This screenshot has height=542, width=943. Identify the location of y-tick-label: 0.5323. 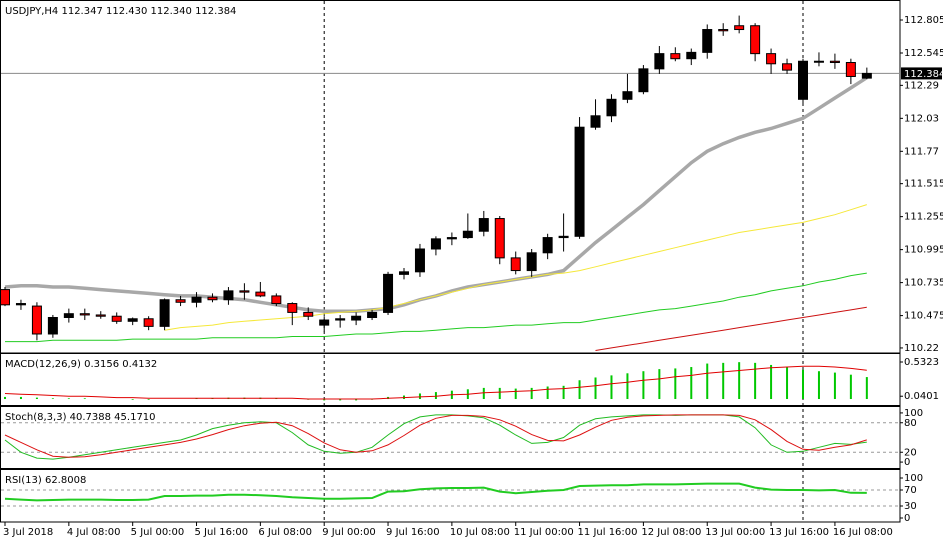
(921, 362).